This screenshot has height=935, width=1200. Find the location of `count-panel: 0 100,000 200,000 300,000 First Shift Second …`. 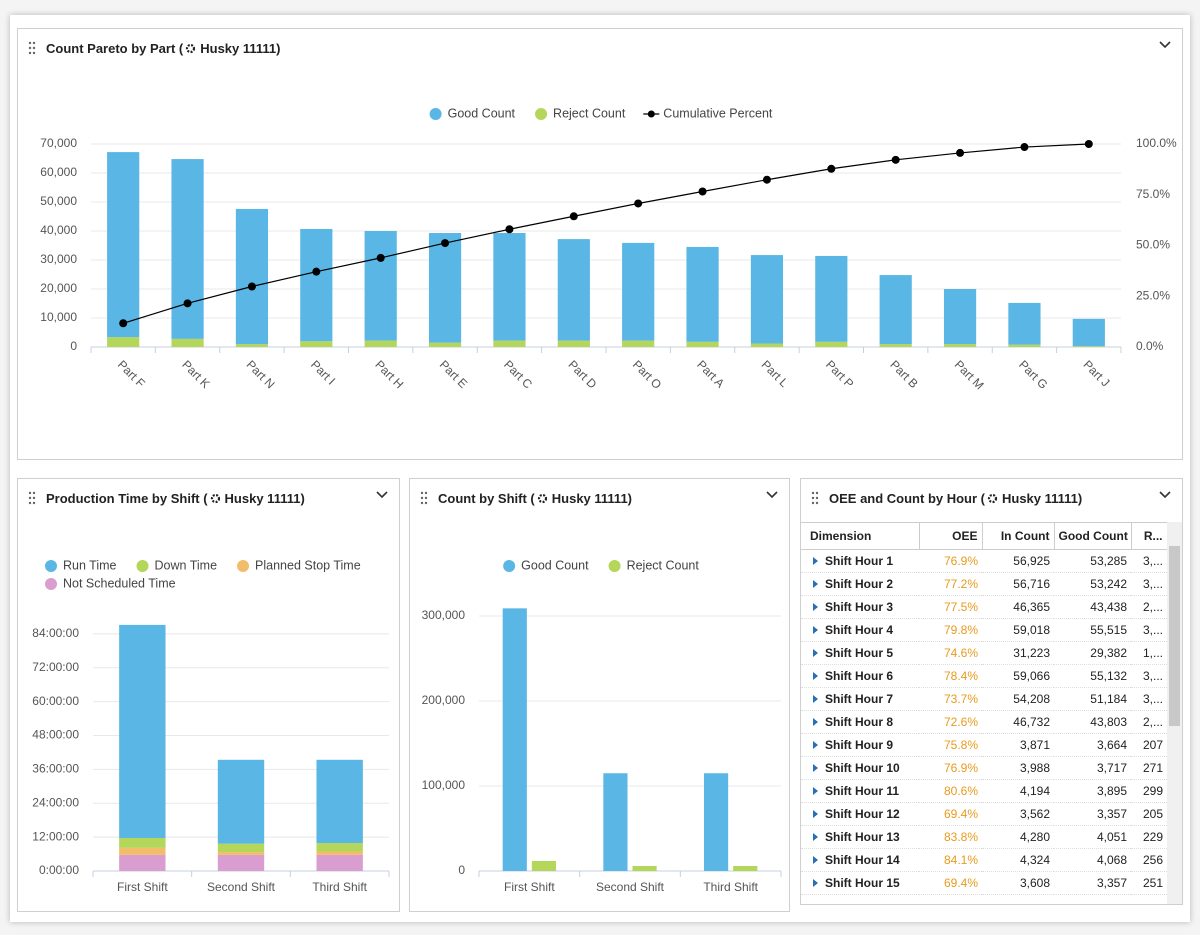

count-panel: 0 100,000 200,000 300,000 First Shift Second … is located at coordinates (599, 695).